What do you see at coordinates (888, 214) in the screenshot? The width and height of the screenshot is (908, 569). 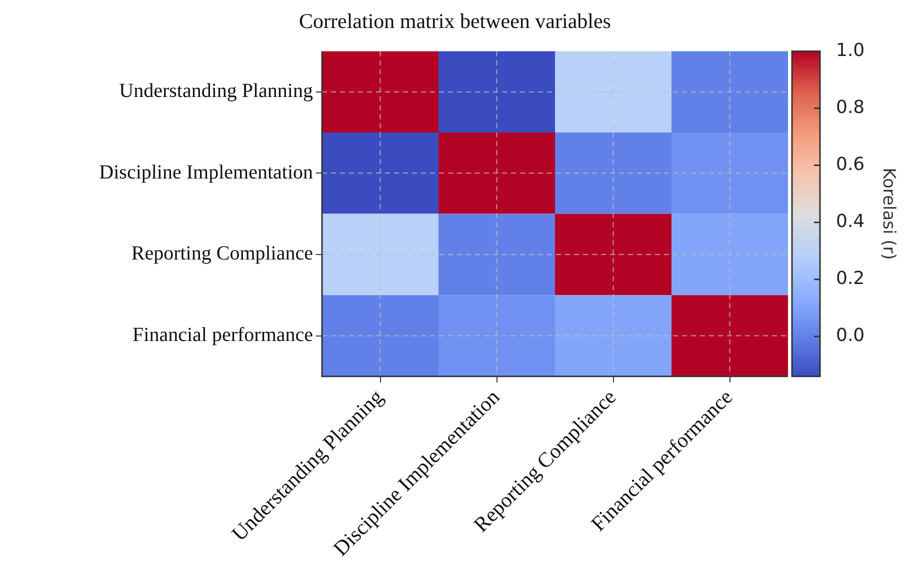 I see `color-bar-title: Korelasi (r)` at bounding box center [888, 214].